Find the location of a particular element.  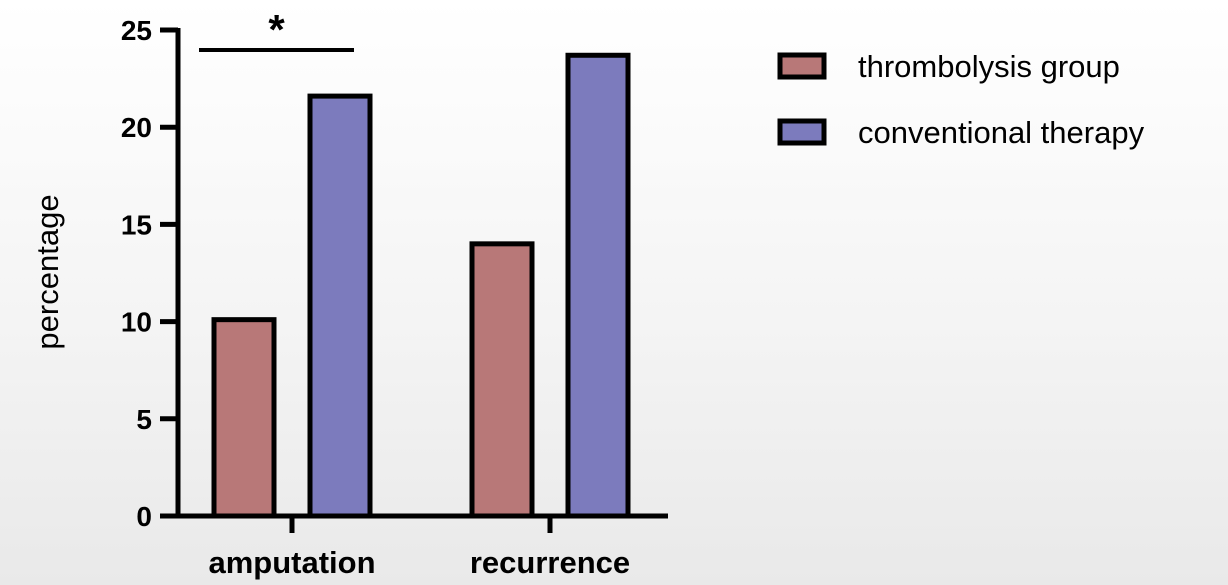

annotations: * is located at coordinates (276, 29).